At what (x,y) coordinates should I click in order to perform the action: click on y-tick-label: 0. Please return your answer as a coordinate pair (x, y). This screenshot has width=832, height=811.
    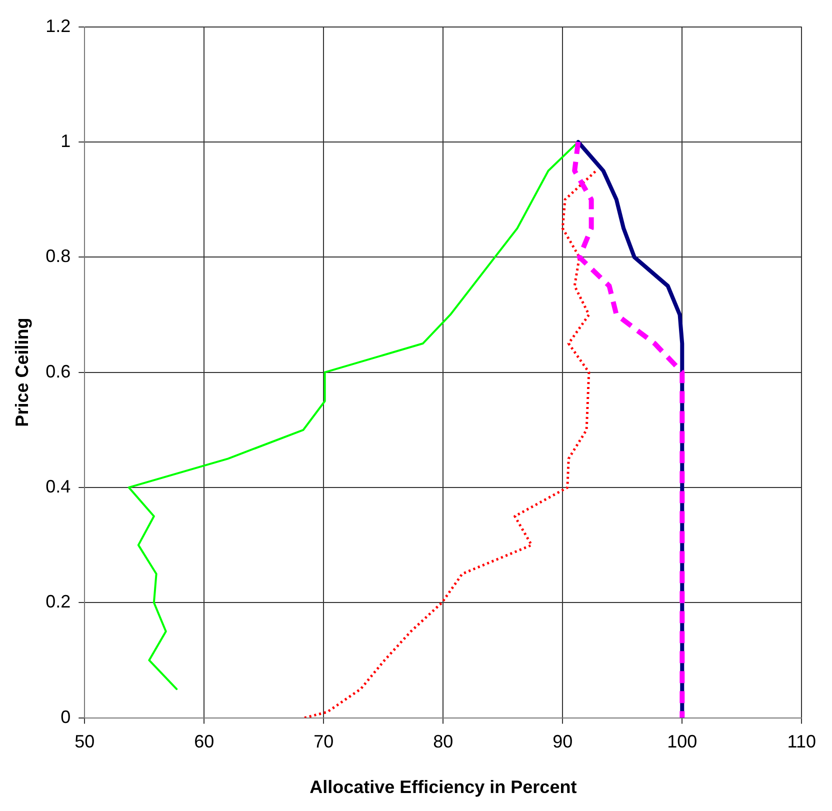
    Looking at the image, I should click on (65, 716).